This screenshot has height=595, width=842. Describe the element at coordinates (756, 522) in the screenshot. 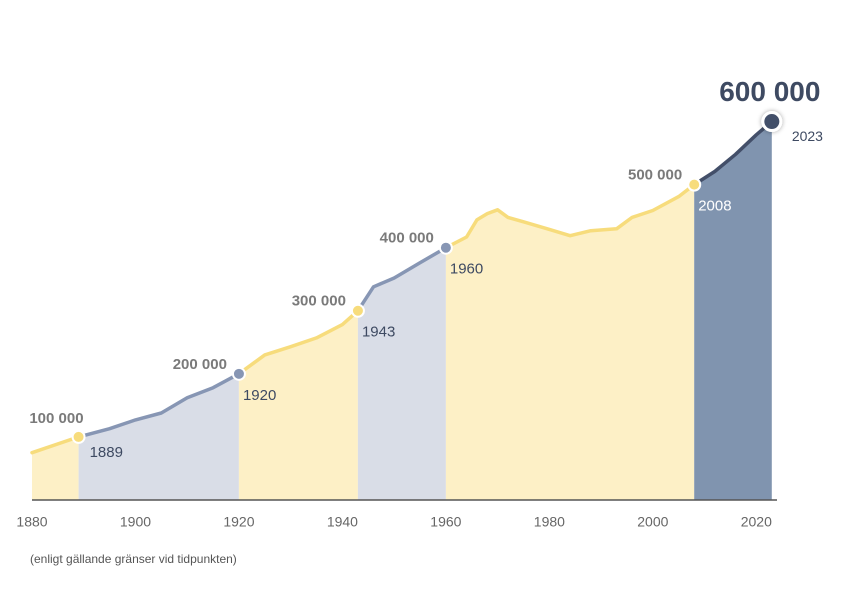

I see `x-tick-label: 2020` at that location.